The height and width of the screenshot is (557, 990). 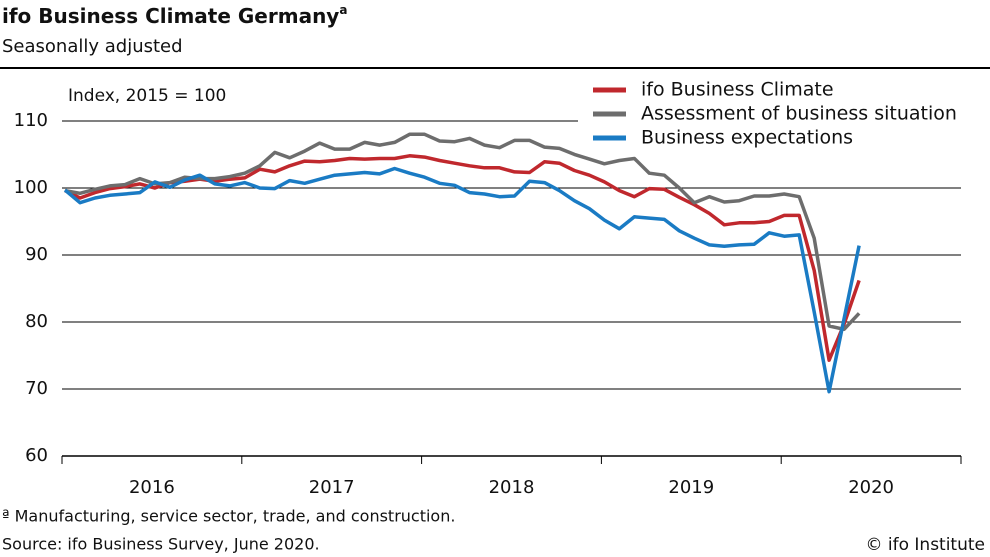 What do you see at coordinates (31, 120) in the screenshot?
I see `y-tick-label: 110` at bounding box center [31, 120].